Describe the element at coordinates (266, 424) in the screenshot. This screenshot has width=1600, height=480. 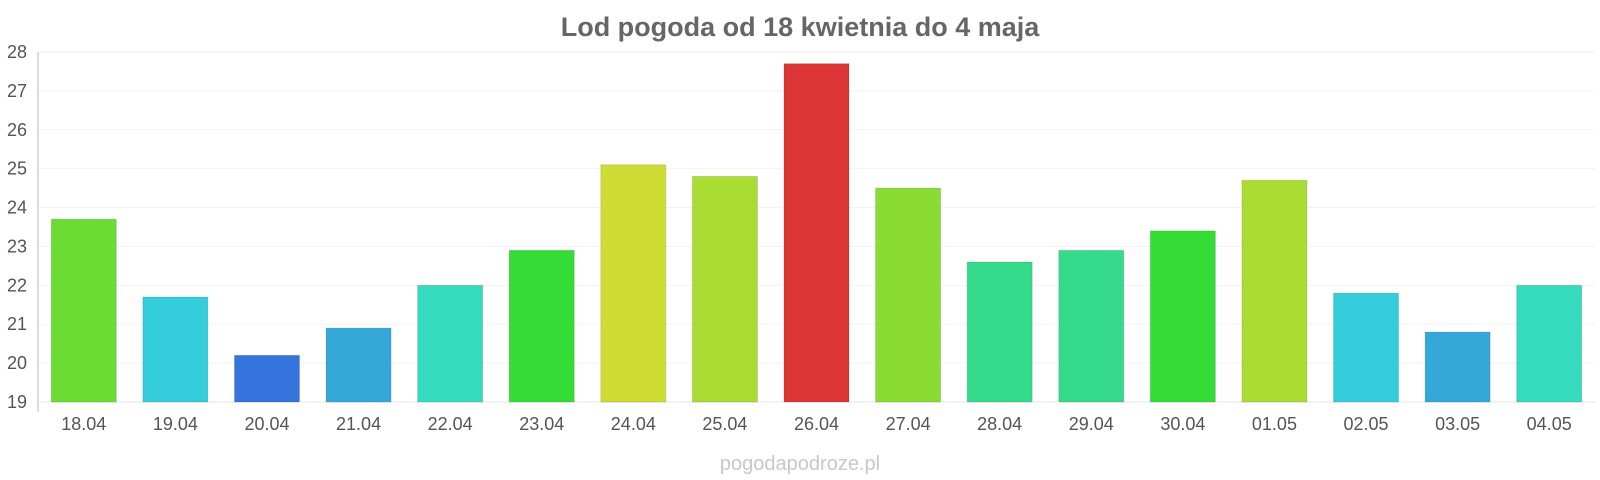
I see `x-tick-label: 20.04` at that location.